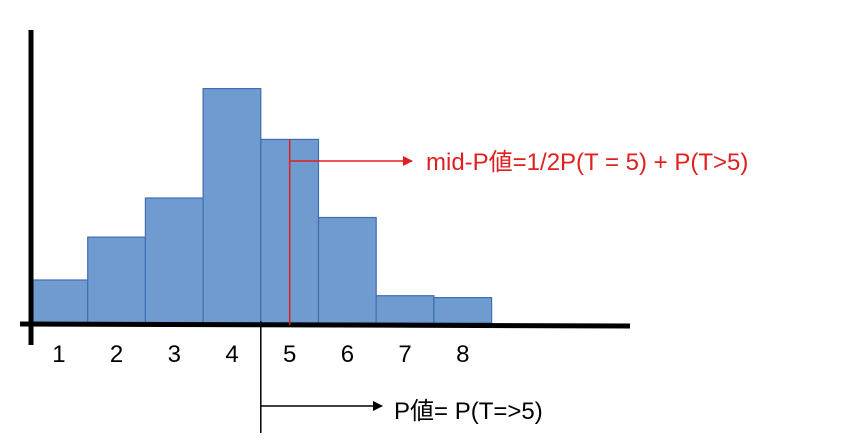 This screenshot has width=843, height=444. I want to click on x-tick-labels: 1 2 3 4 5 6 7 8, so click(260, 354).